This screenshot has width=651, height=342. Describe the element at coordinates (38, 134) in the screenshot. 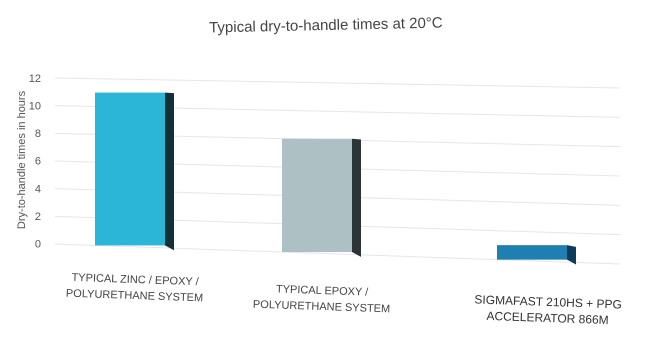

I see `y-tick-label: 8` at that location.